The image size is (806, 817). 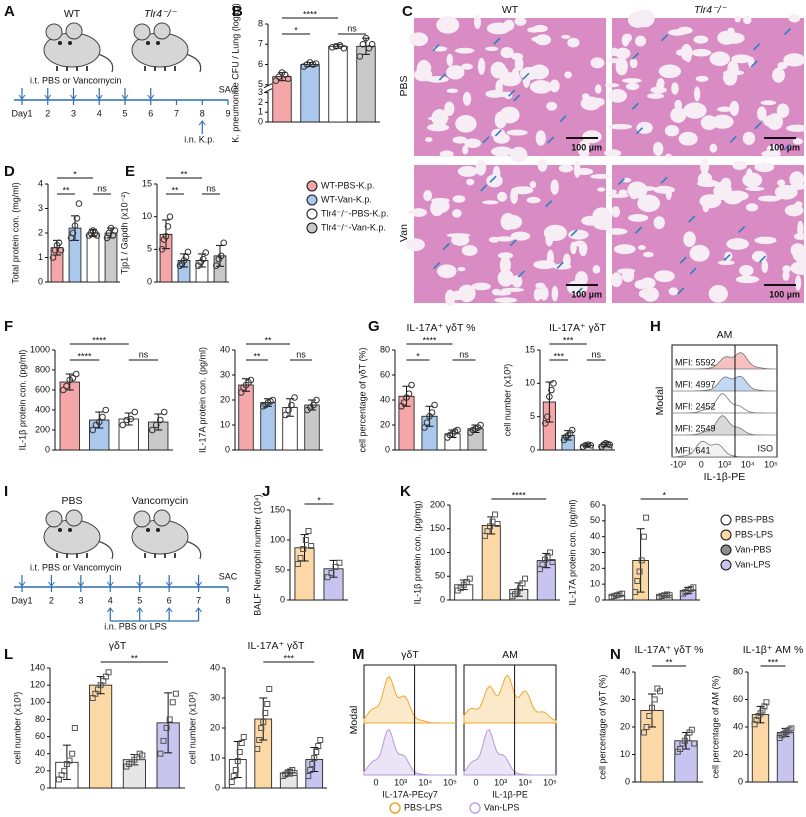 I want to click on legend-label: PBS-PBS, so click(x=754, y=519).